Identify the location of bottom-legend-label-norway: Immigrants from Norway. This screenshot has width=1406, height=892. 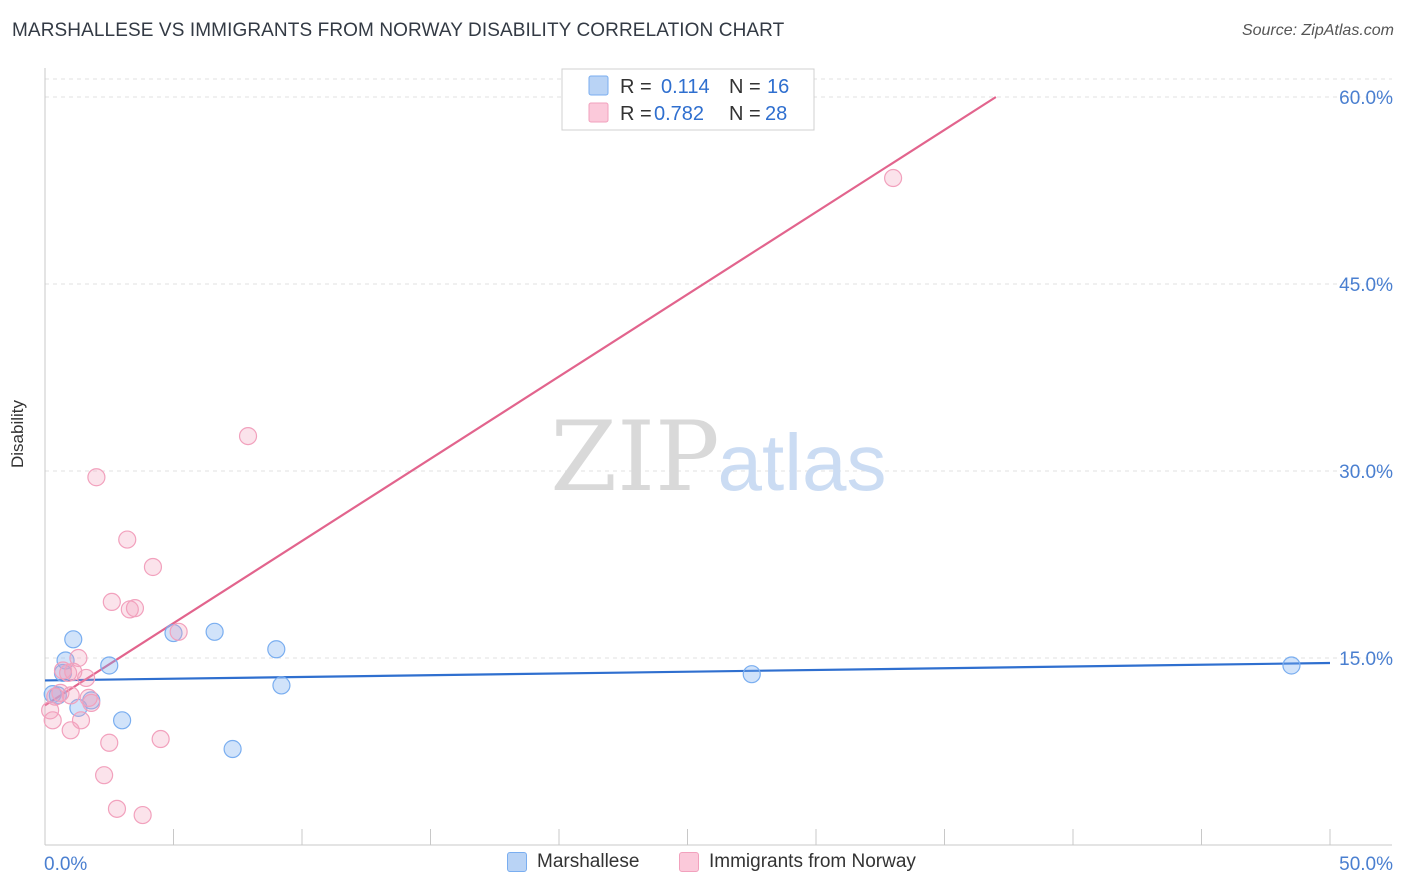
(812, 861).